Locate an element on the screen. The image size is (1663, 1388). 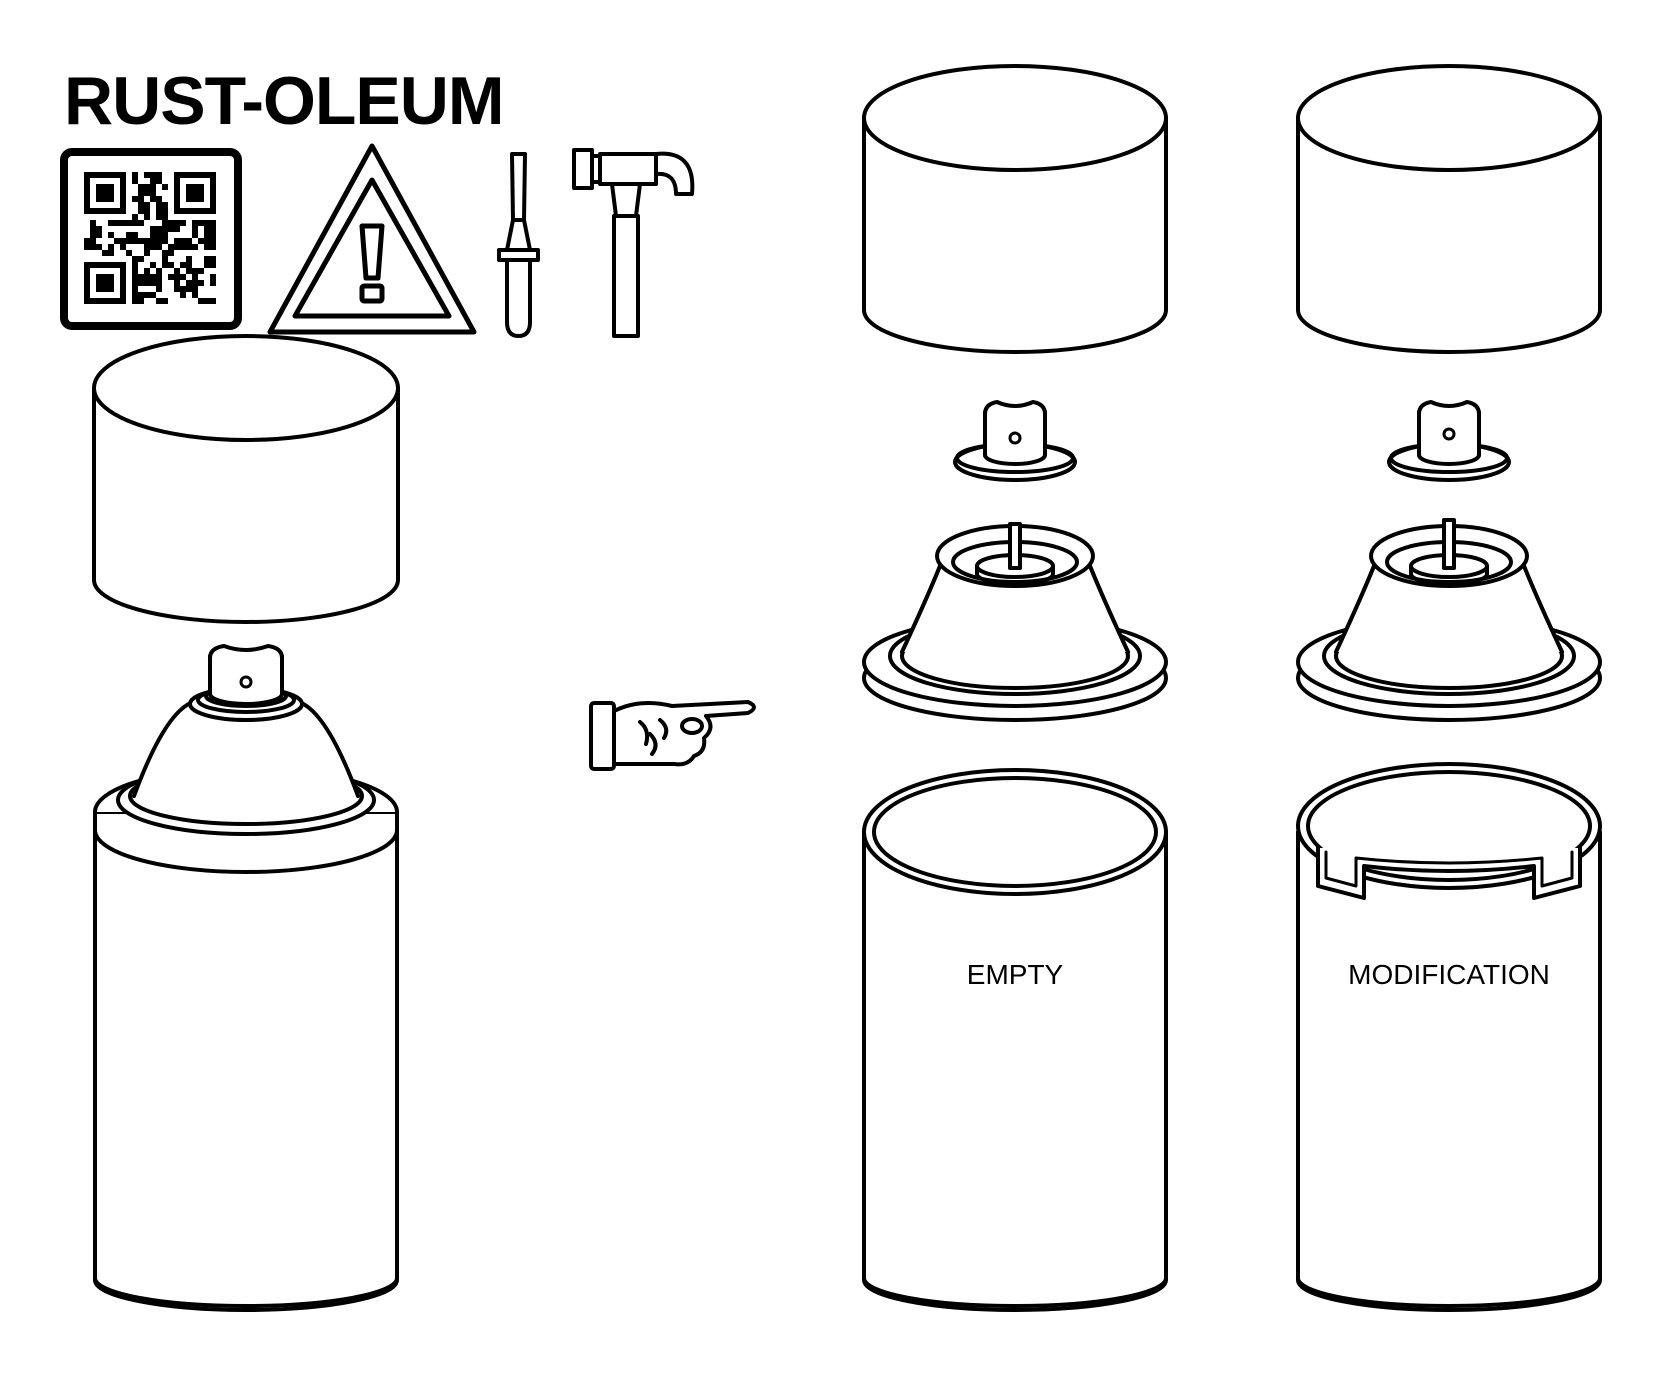
hammer-icon is located at coordinates (633, 243).